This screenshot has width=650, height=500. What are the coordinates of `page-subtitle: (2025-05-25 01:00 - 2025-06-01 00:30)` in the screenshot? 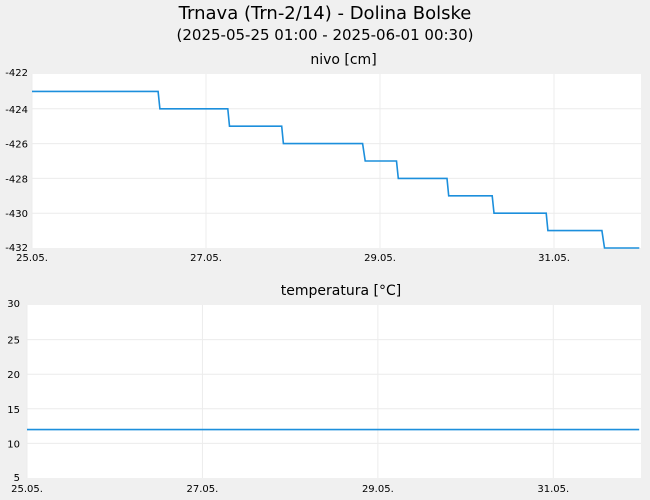 It's located at (325, 35).